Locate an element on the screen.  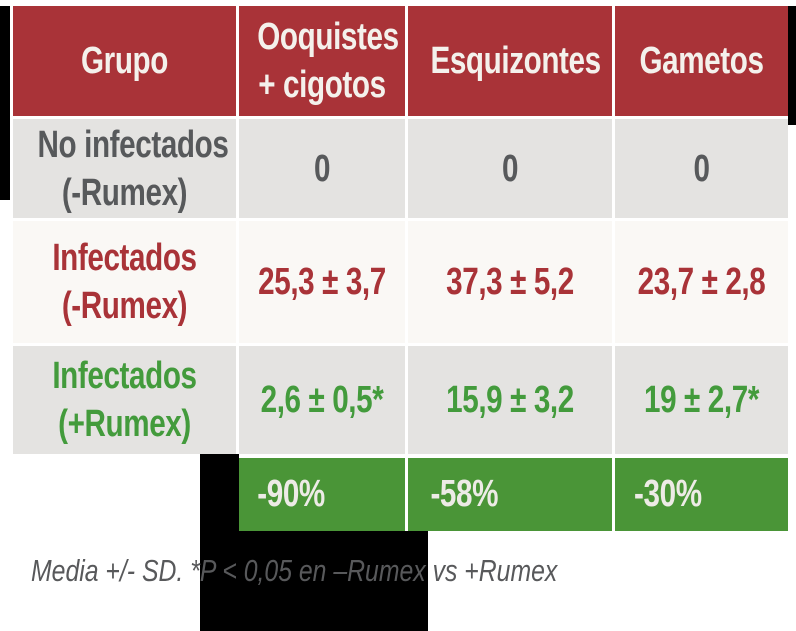
header-label: Esquizontes is located at coordinates (515, 61).